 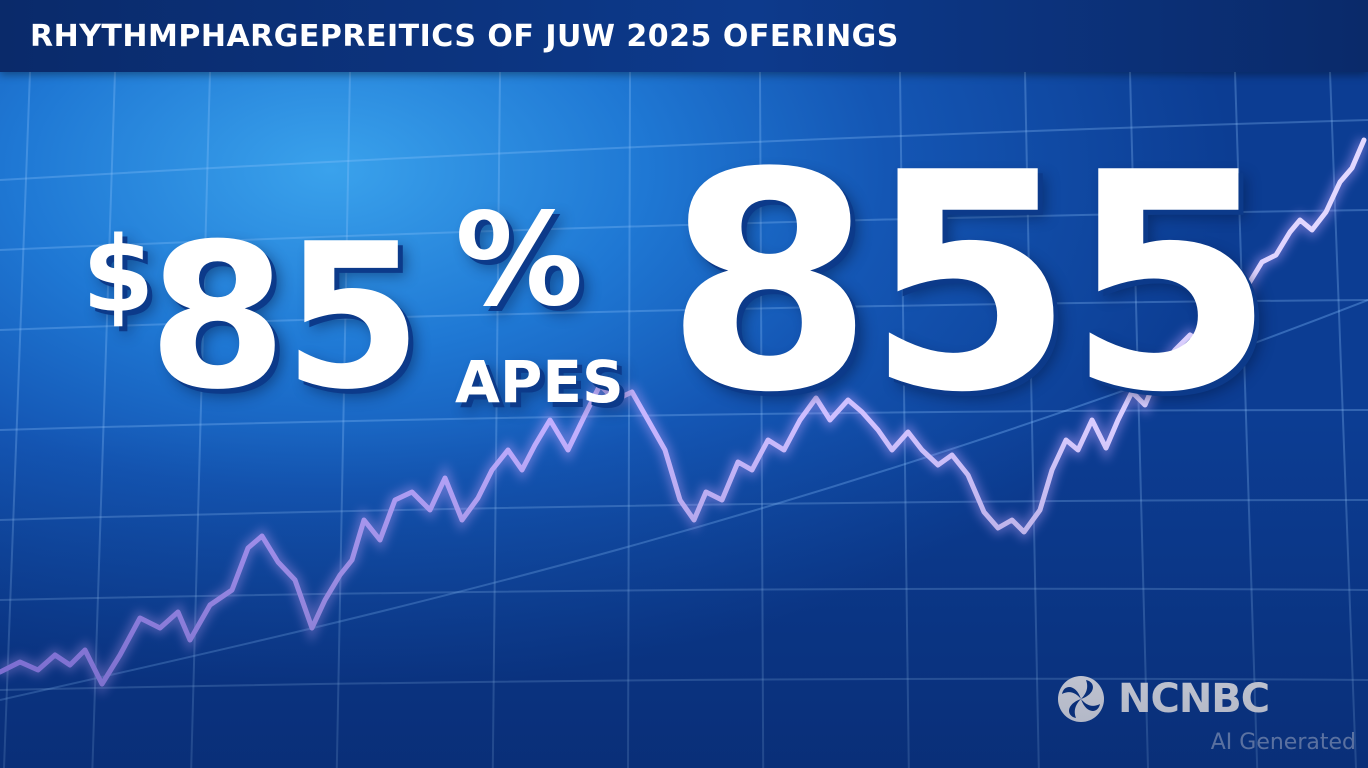 What do you see at coordinates (285, 317) in the screenshot?
I see `headline-value-left: 85` at bounding box center [285, 317].